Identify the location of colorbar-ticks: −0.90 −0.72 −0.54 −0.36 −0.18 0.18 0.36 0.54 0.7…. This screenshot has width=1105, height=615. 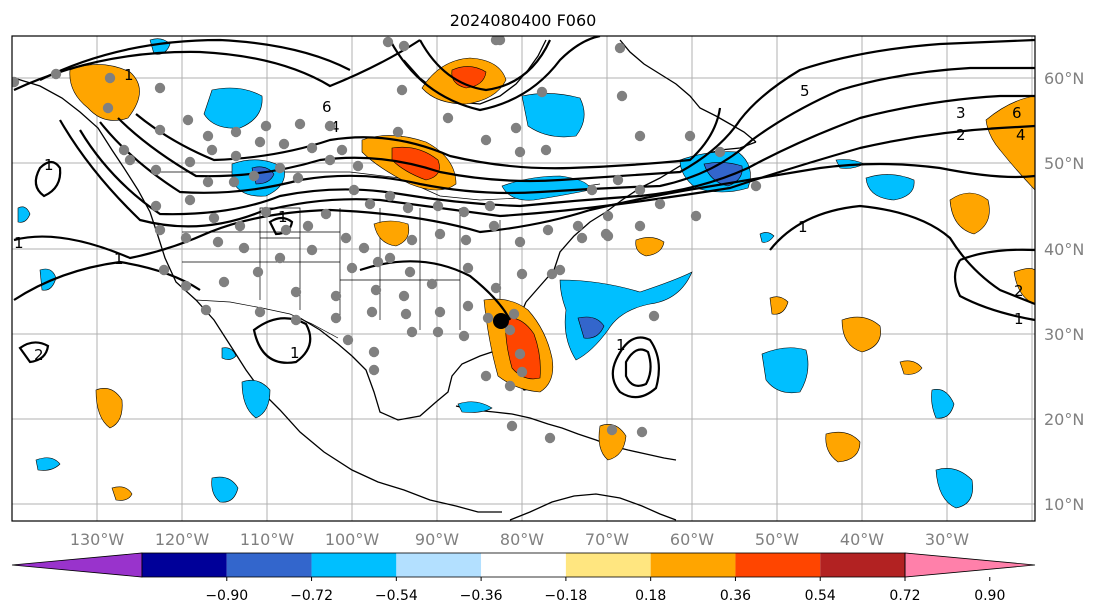
(605, 590).